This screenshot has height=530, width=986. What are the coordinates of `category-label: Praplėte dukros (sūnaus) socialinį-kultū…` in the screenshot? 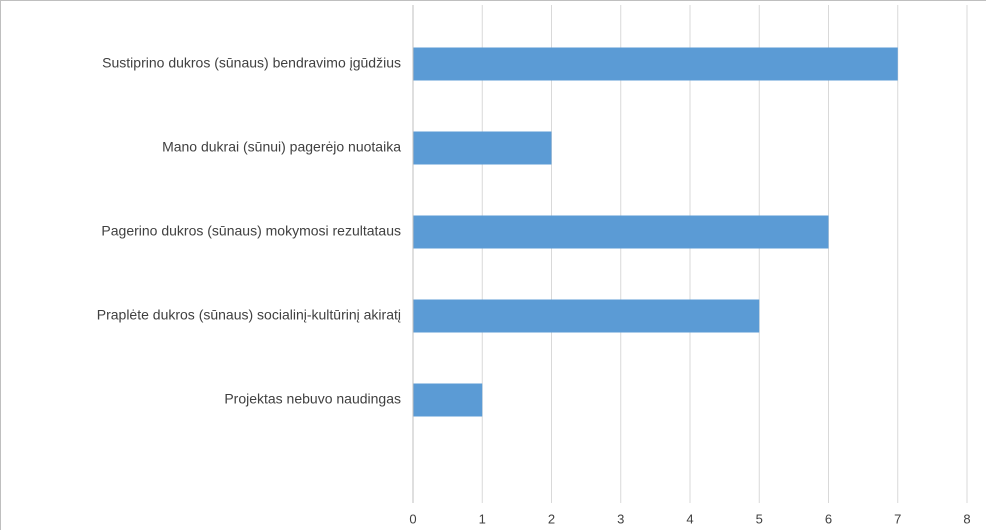 It's located at (249, 315).